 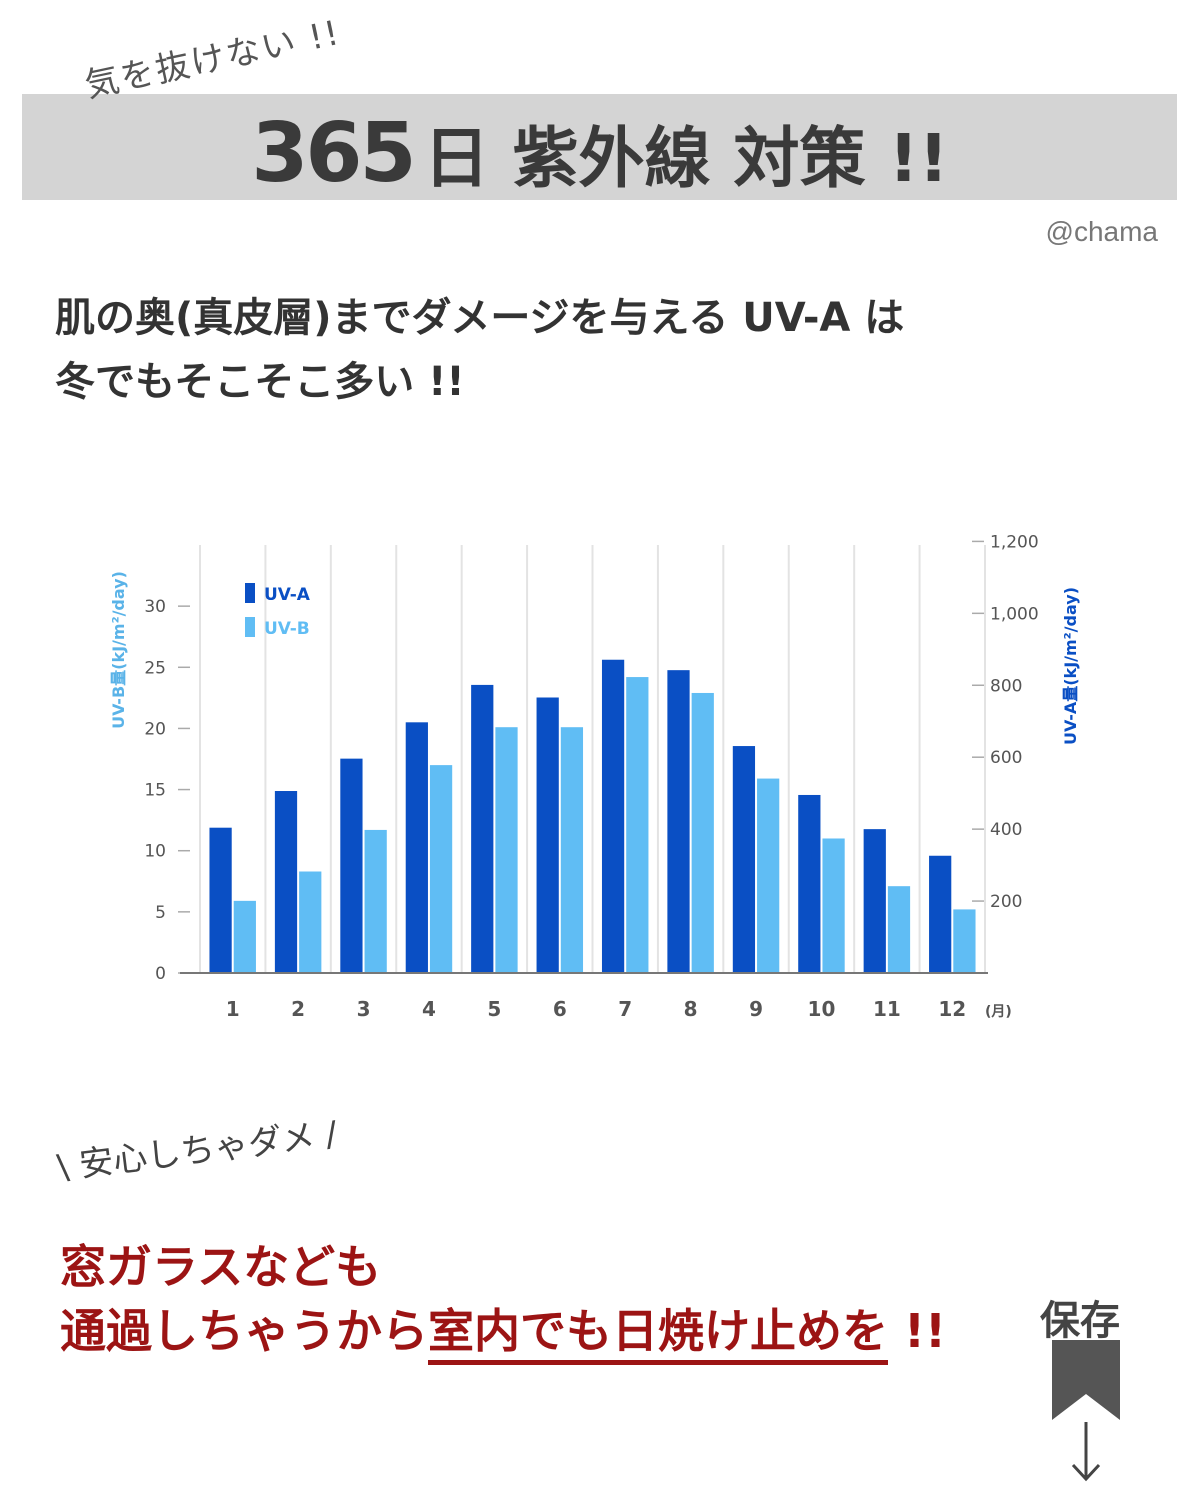 What do you see at coordinates (658, 1334) in the screenshot?
I see `message-emphasis: 室内でも日焼け止めを` at bounding box center [658, 1334].